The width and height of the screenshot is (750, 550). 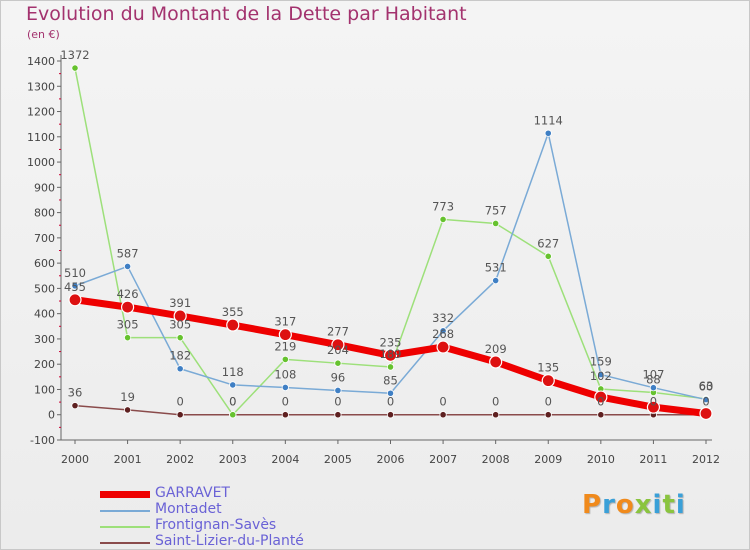 I want to click on legend-item-frontignan-saves: Frontignan-Savès, so click(x=230, y=525).